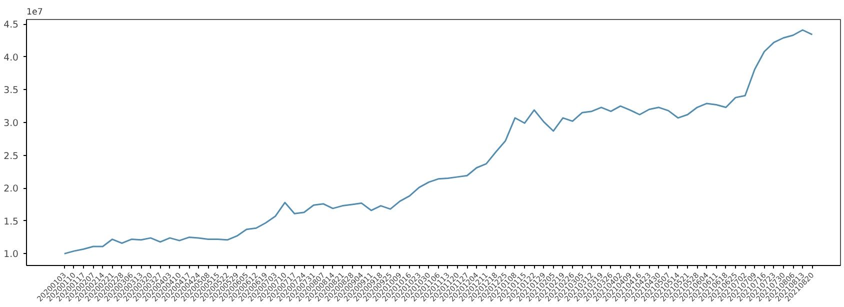  What do you see at coordinates (11, 25) in the screenshot?
I see `y-tick-label: 4.5` at bounding box center [11, 25].